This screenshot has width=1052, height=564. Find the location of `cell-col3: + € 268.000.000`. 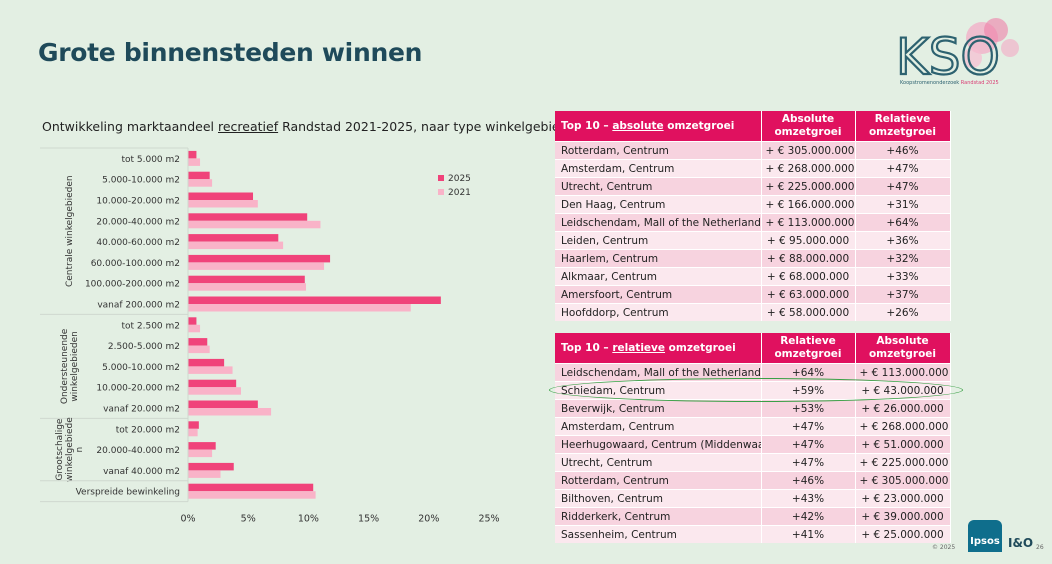

cell-col3: + € 268.000.000 is located at coordinates (903, 426).